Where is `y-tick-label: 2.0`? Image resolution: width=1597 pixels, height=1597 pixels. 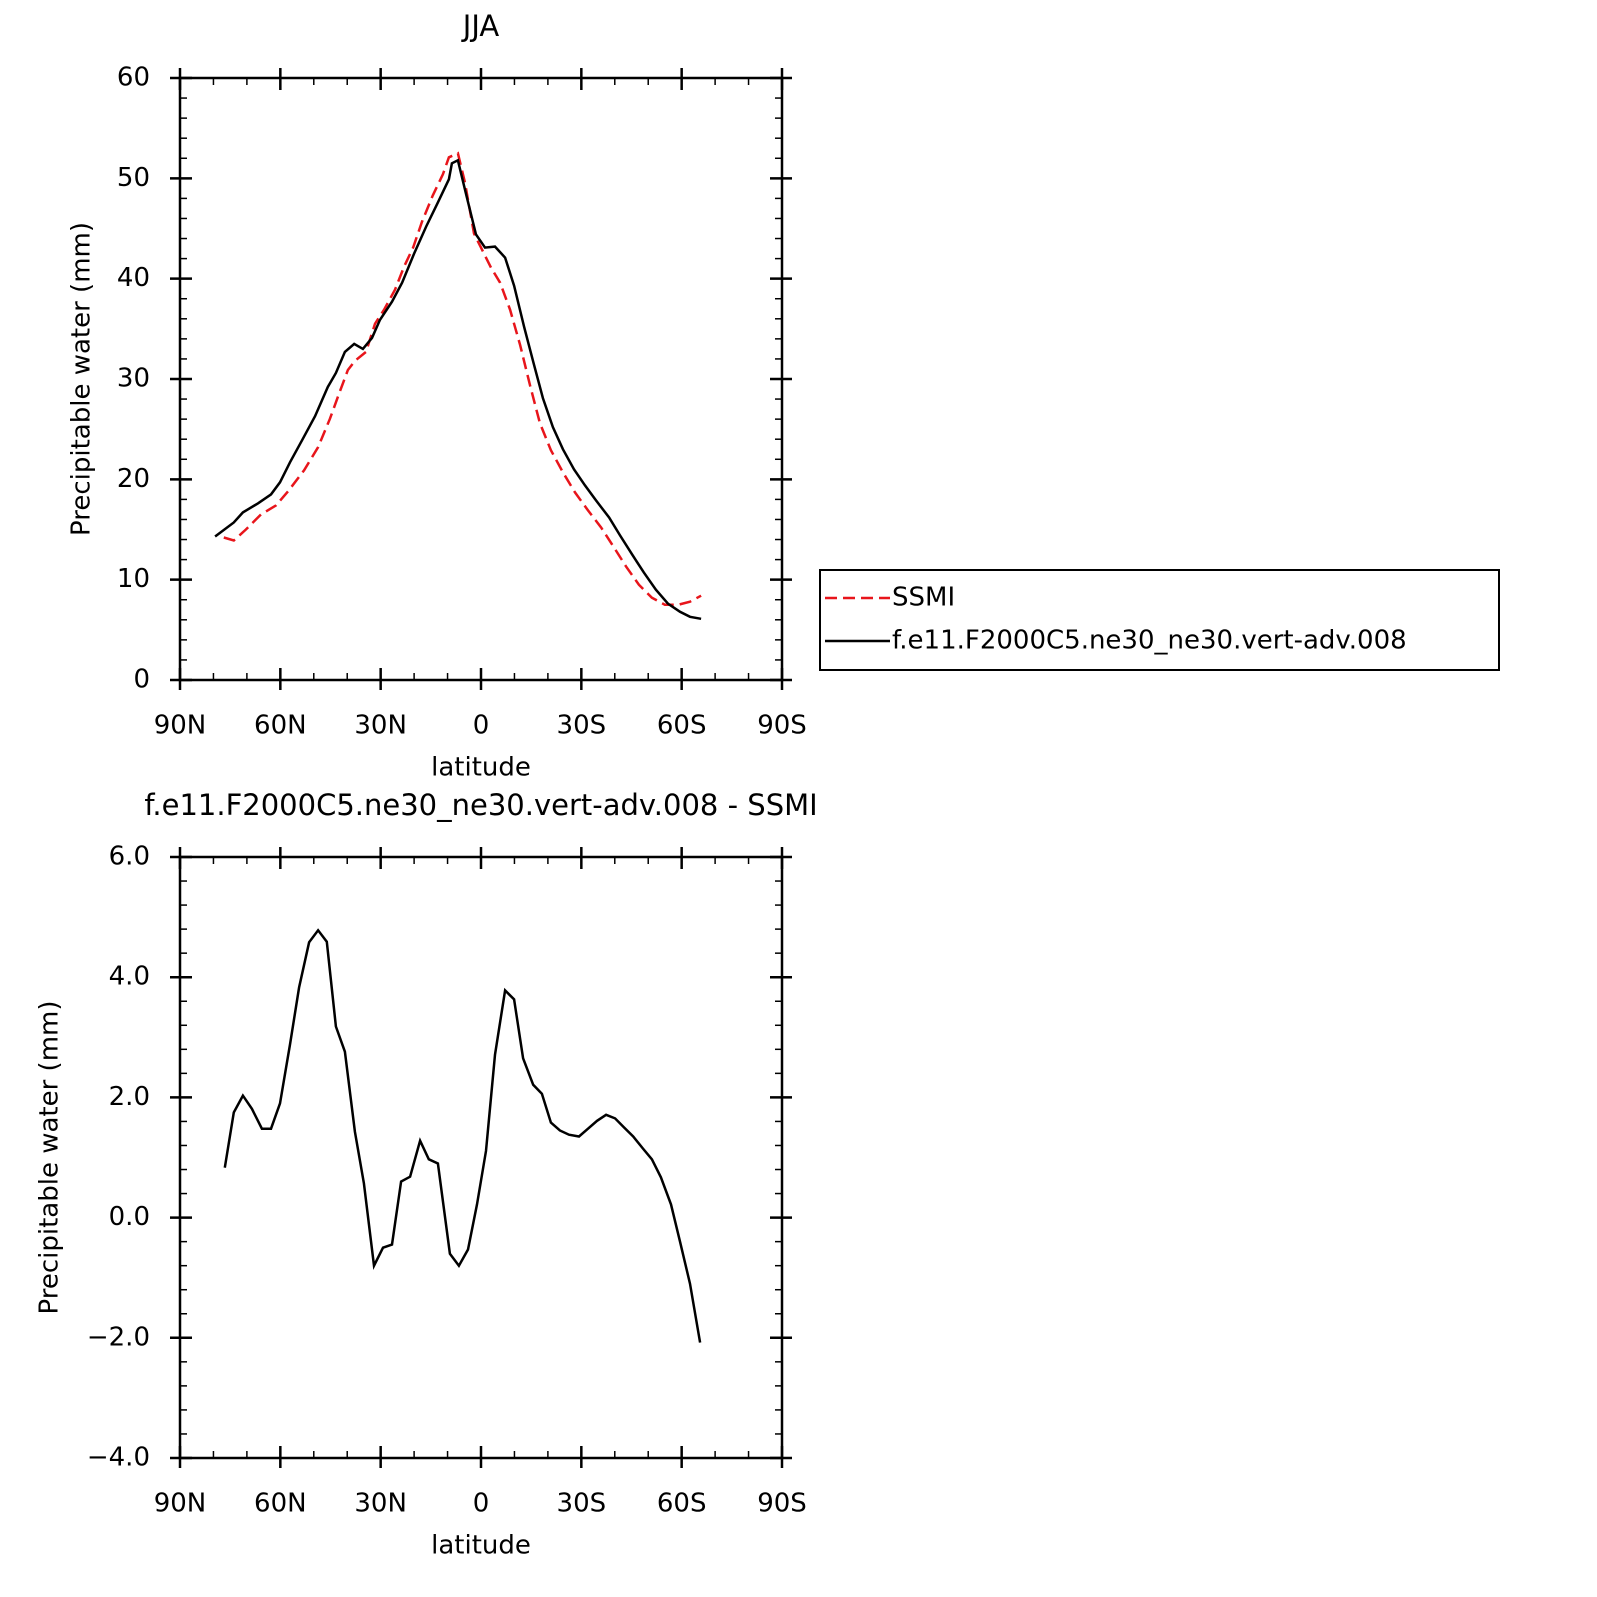 y-tick-label: 2.0 is located at coordinates (129, 1097).